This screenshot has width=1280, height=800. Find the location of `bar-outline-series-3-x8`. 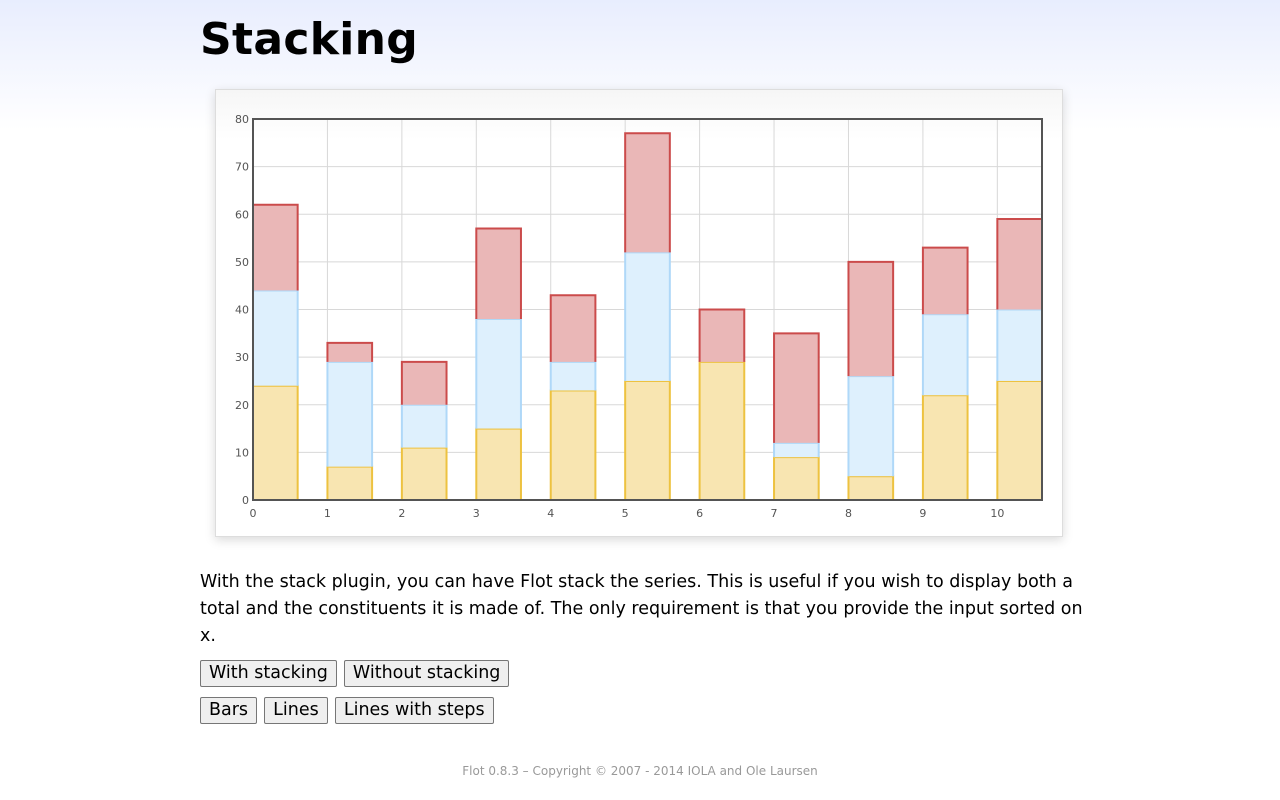

bar-outline-series-3-x8 is located at coordinates (871, 318).